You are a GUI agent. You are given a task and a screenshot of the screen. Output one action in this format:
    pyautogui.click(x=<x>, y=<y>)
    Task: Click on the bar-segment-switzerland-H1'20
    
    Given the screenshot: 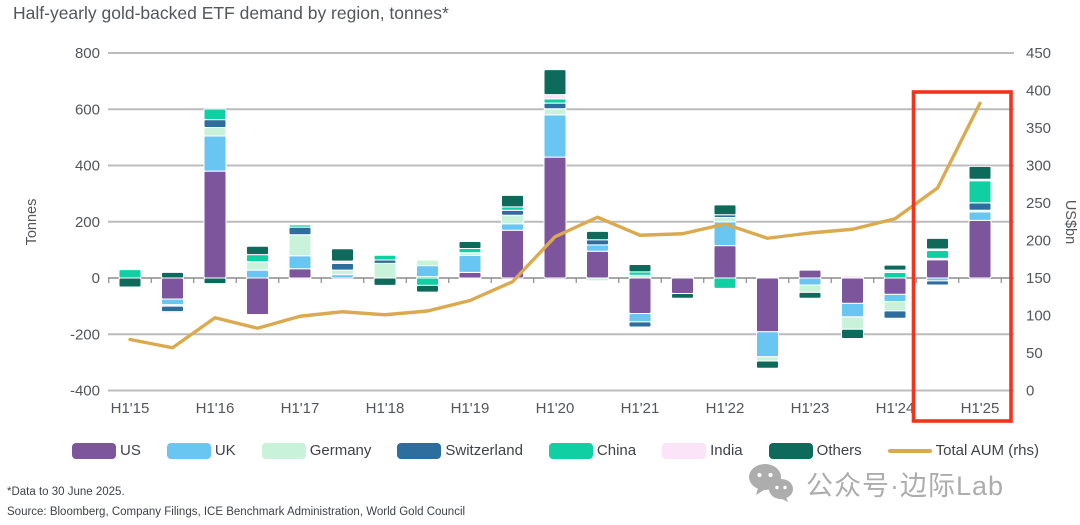 What is the action you would take?
    pyautogui.click(x=555, y=106)
    